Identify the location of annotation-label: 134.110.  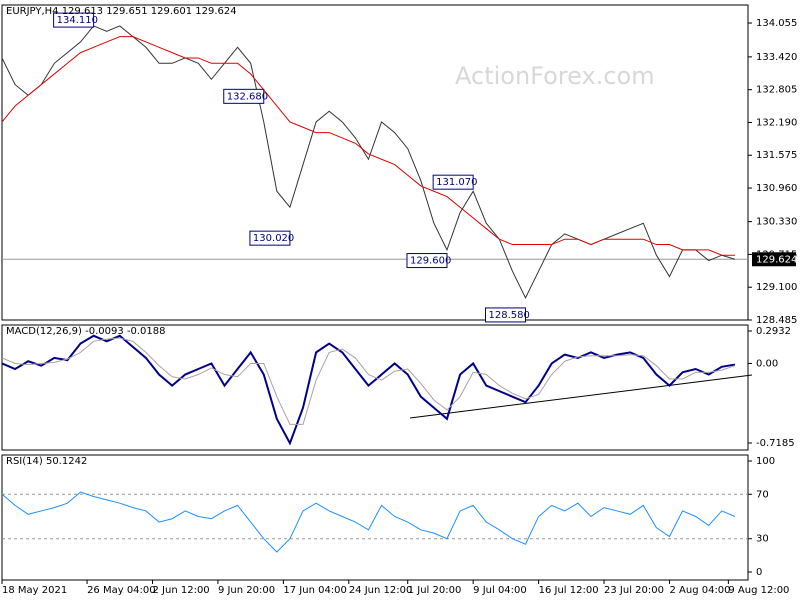
(77, 20).